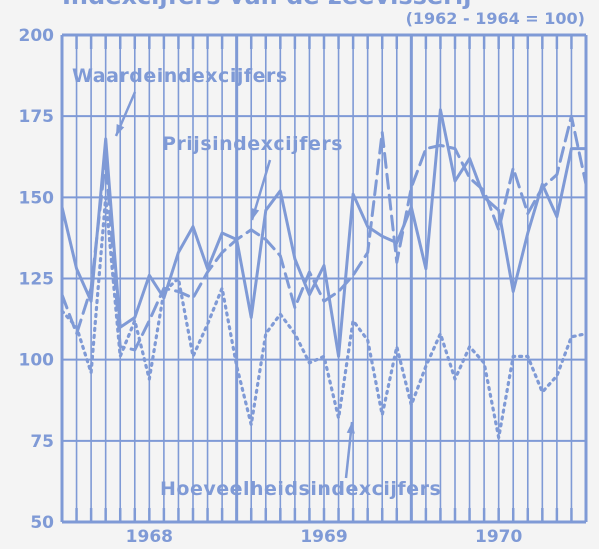  I want to click on y-tick-label: 50, so click(42, 523).